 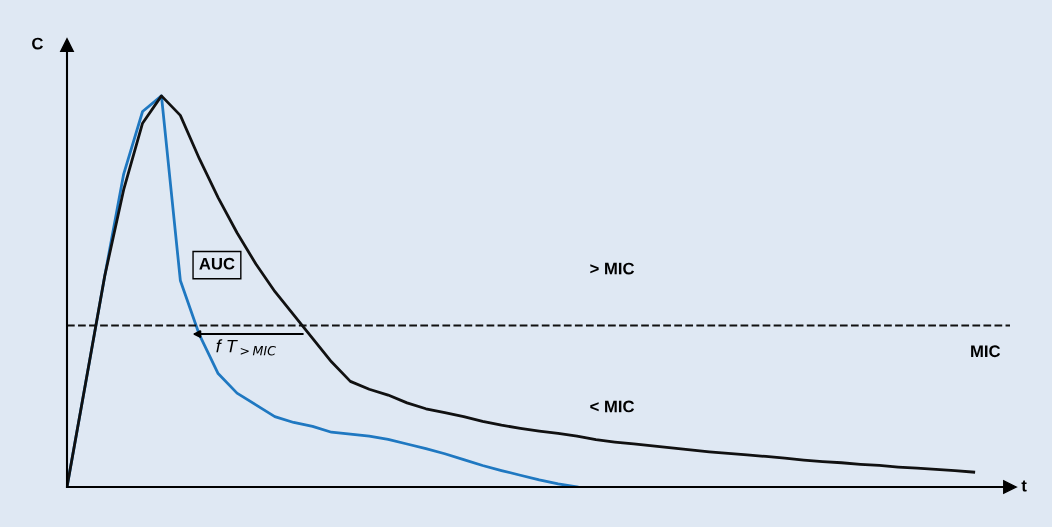 I want to click on y-axis-title: C, so click(x=37, y=43).